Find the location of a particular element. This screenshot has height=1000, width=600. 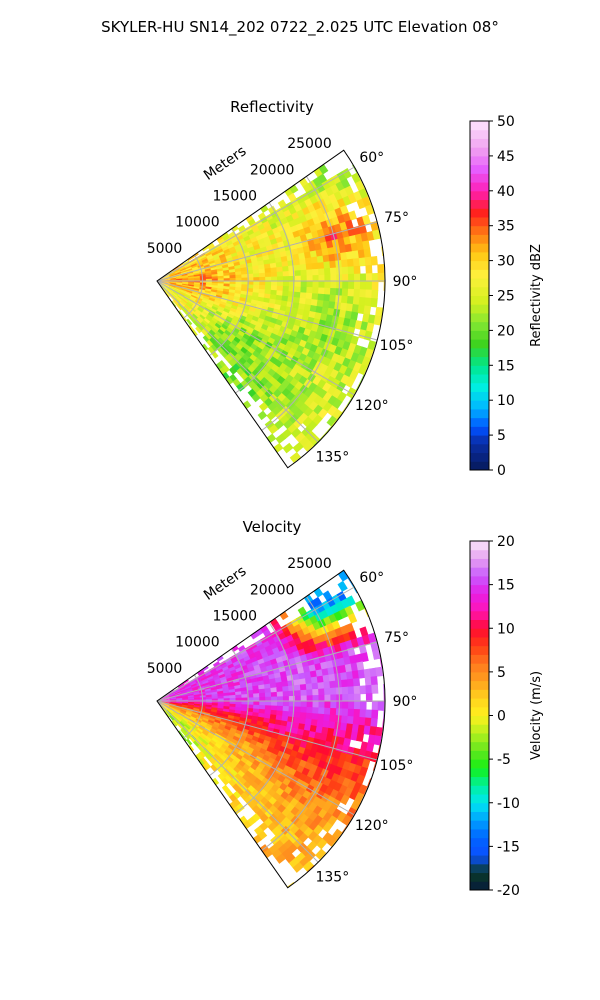

radial-tick-label: 10000 is located at coordinates (197, 643).